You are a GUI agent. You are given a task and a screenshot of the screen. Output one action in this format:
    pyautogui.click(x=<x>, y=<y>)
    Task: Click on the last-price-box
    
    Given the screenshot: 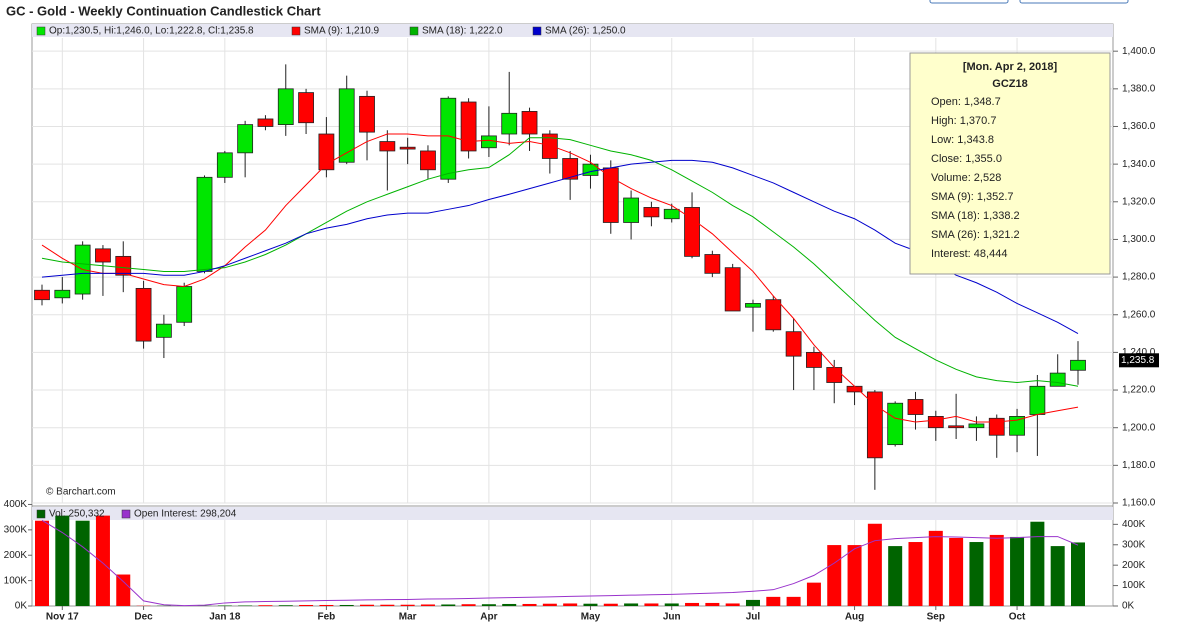 What is the action you would take?
    pyautogui.click(x=1139, y=360)
    